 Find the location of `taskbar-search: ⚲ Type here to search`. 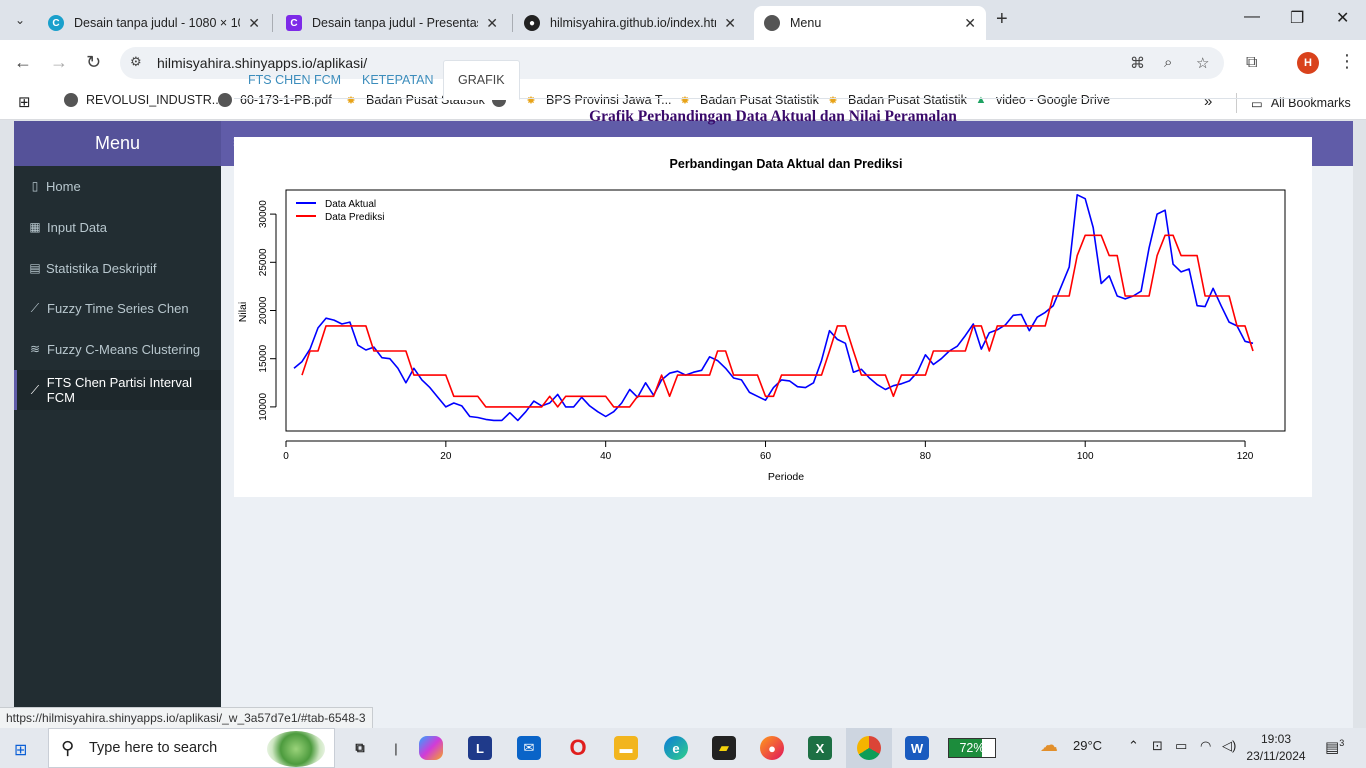

taskbar-search: ⚲ Type here to search is located at coordinates (191, 748).